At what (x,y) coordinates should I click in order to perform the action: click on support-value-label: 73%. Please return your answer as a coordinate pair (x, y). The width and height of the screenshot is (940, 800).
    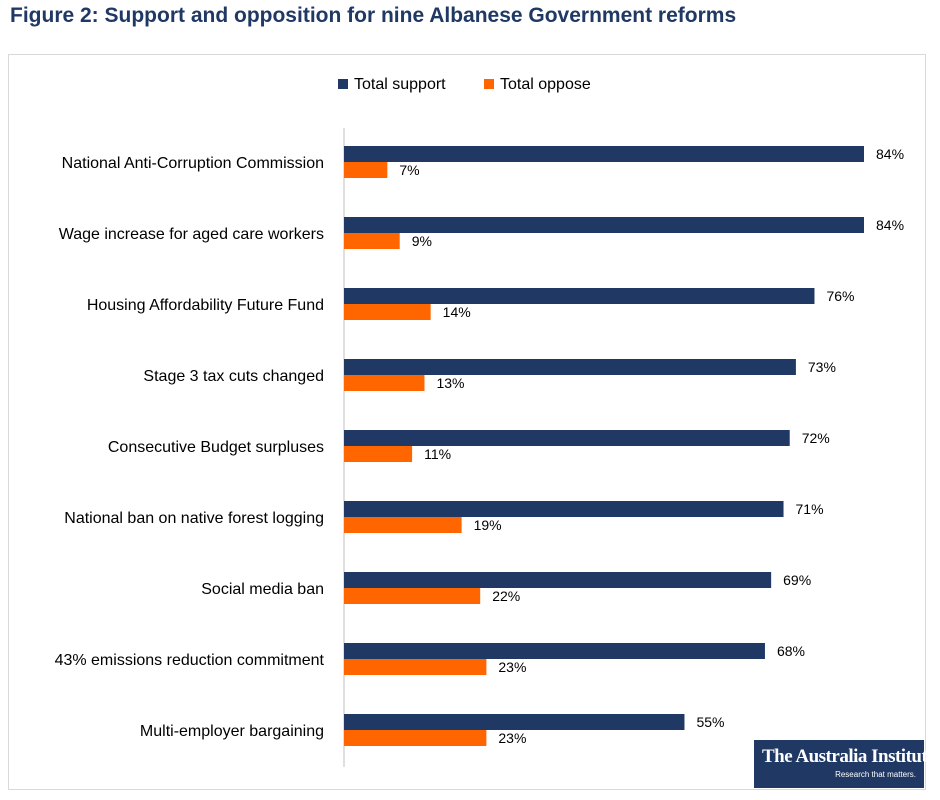
    Looking at the image, I should click on (822, 367).